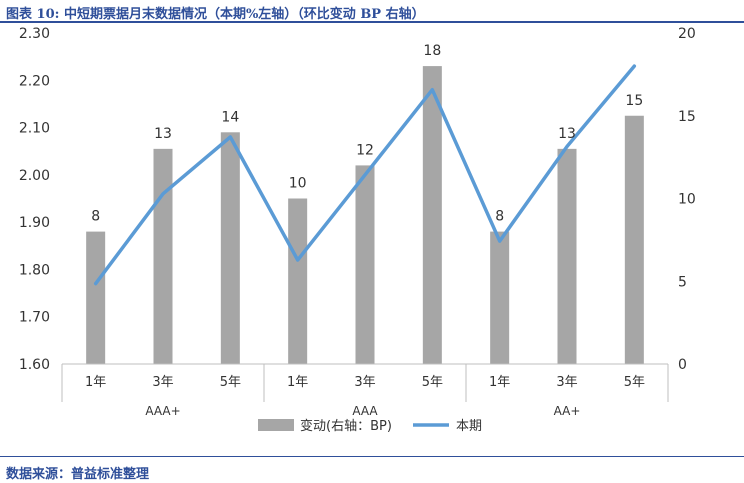 The image size is (744, 483). I want to click on x-axis, so click(365, 382).